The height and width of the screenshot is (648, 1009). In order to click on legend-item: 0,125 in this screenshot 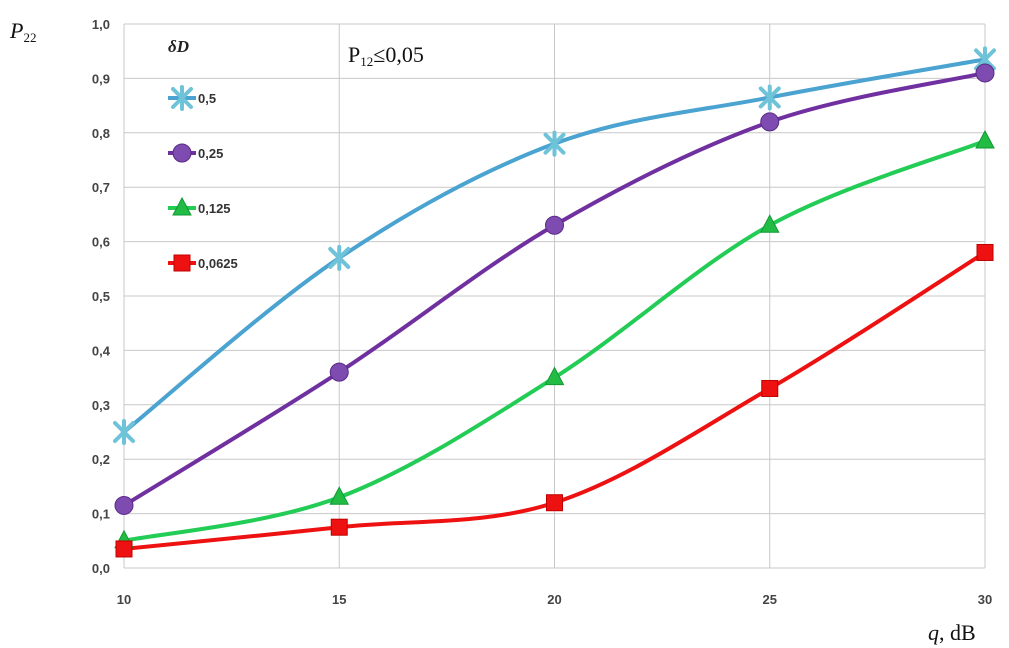, I will do `click(199, 206)`.